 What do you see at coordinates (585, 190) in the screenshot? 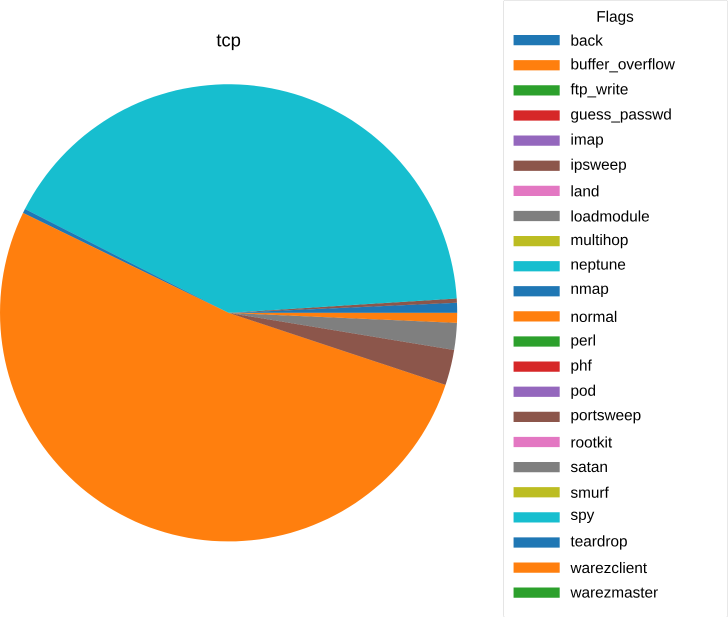
I see `legend-label: land` at bounding box center [585, 190].